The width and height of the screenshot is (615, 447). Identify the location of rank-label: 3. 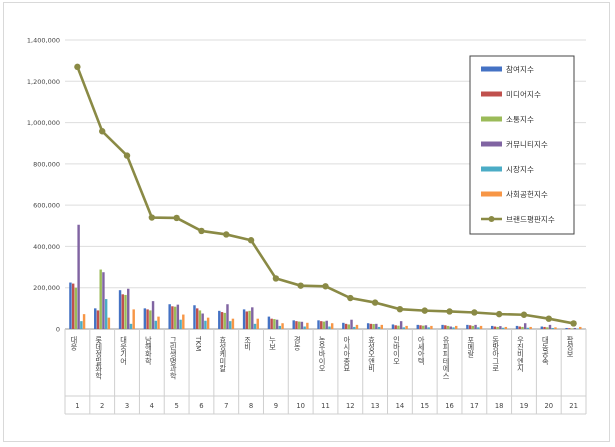
(127, 406).